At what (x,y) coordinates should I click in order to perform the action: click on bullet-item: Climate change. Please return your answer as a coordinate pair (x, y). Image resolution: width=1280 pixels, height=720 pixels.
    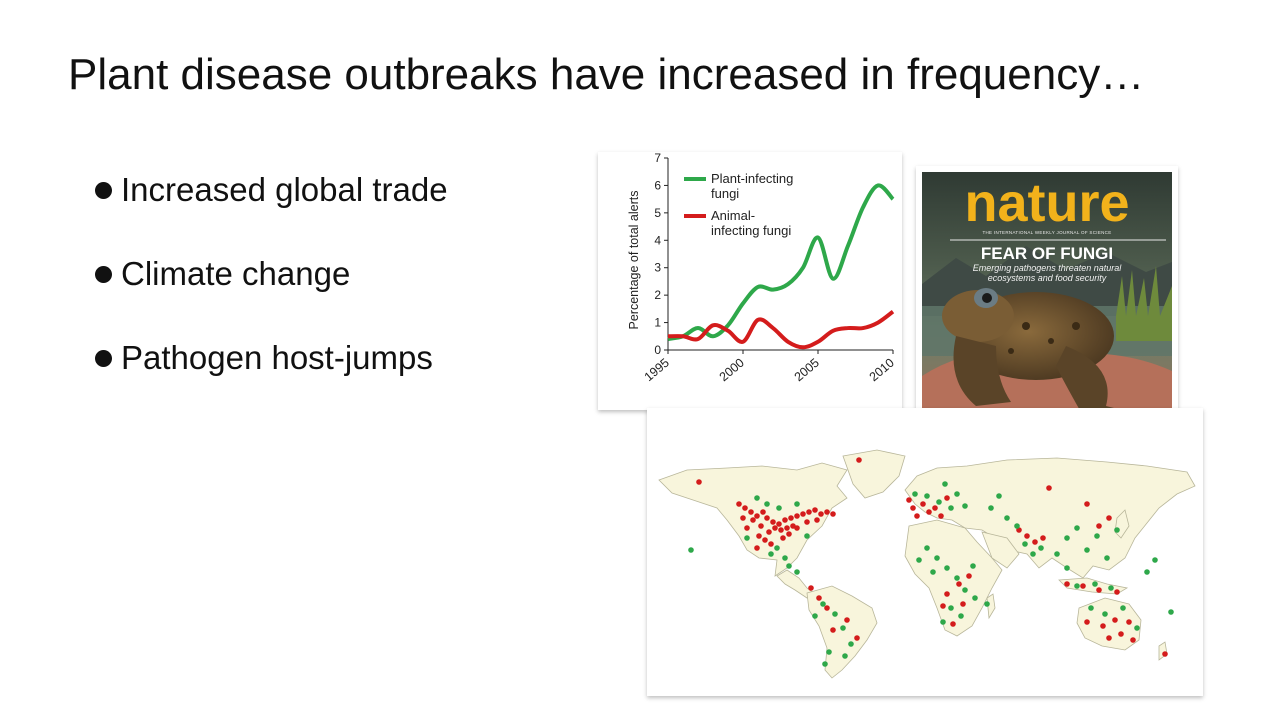
    Looking at the image, I should click on (271, 274).